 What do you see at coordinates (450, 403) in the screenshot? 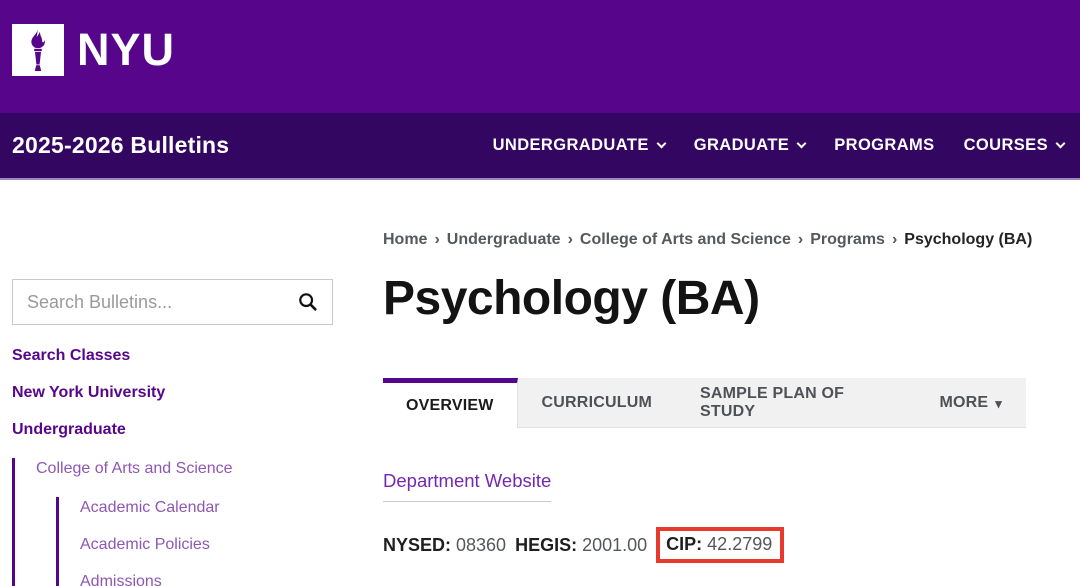
I see `tab-overview: OVERVIEW` at bounding box center [450, 403].